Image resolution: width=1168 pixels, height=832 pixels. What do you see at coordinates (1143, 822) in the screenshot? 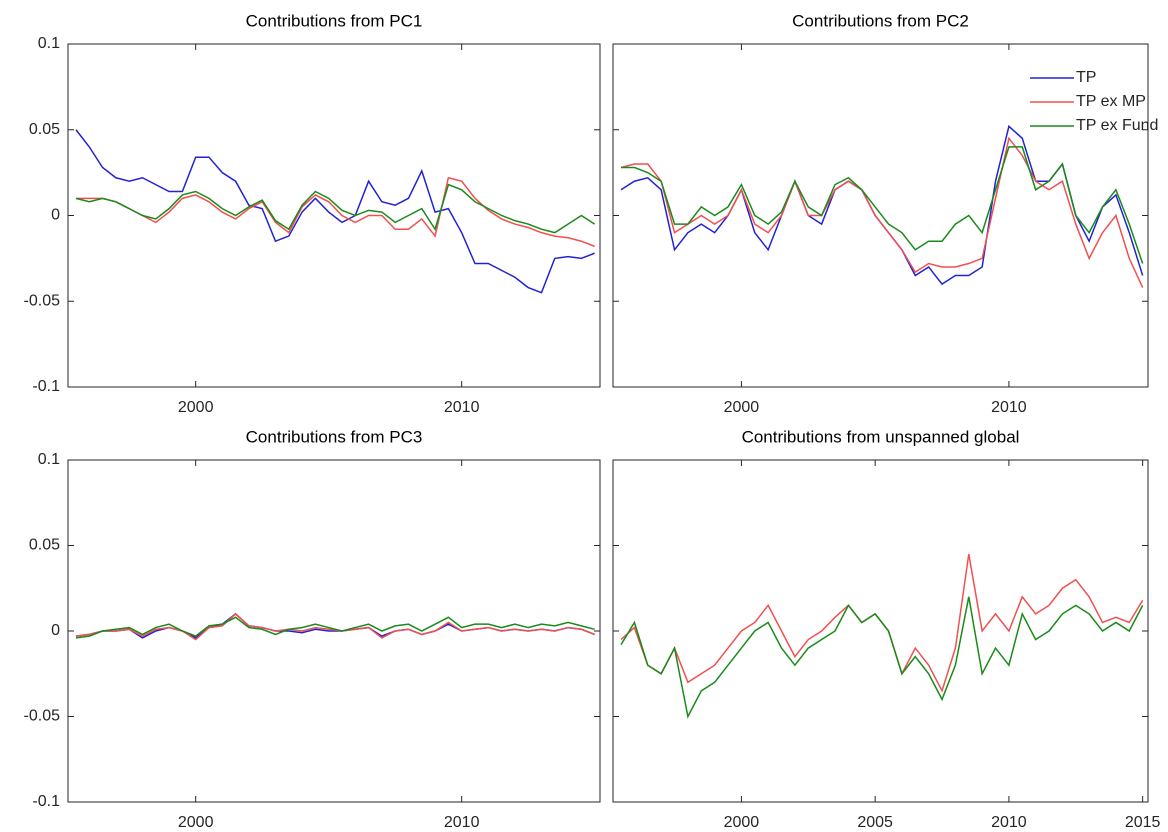
I see `x-tick-label: 2015` at bounding box center [1143, 822].